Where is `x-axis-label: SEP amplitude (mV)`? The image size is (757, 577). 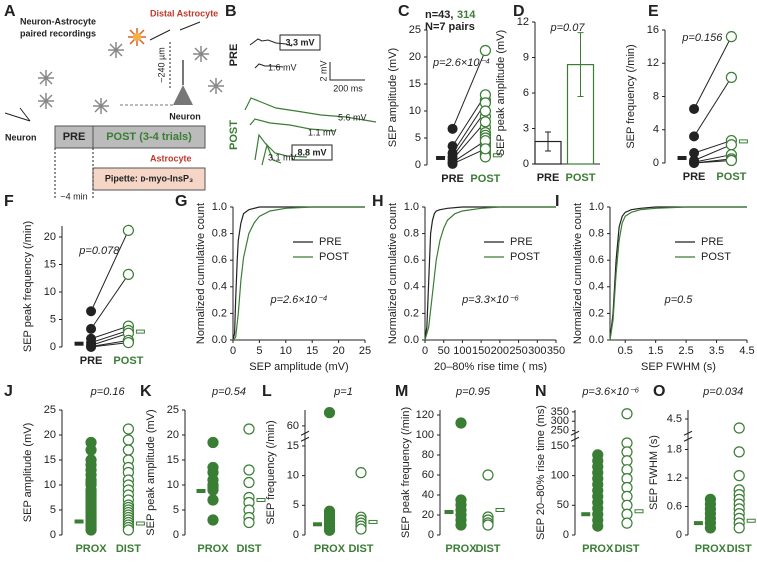 x-axis-label: SEP amplitude (mV) is located at coordinates (298, 367).